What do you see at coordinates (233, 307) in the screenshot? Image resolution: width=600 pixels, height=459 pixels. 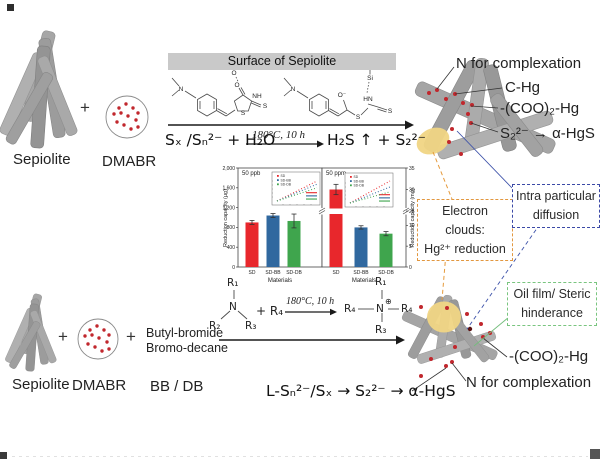 I see `amine-n-label: N` at bounding box center [233, 307].